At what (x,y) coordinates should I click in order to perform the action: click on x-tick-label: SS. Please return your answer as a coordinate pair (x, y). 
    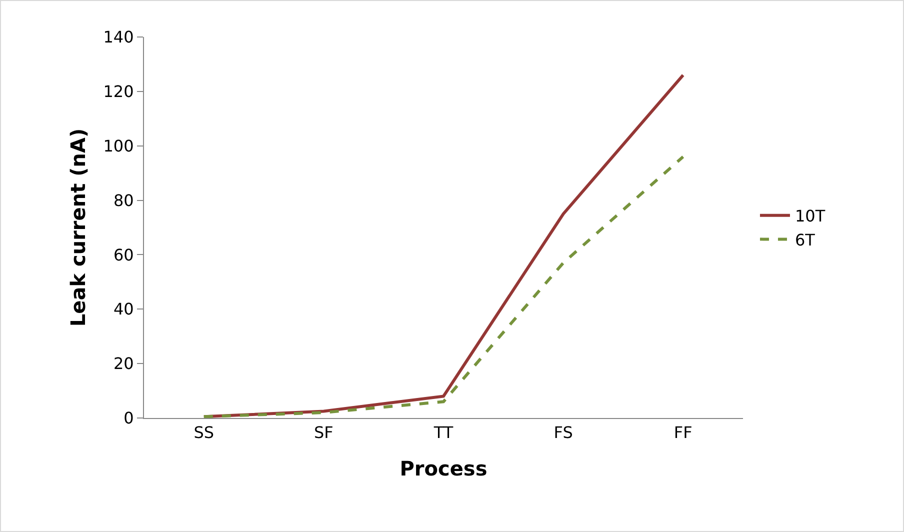
    Looking at the image, I should click on (204, 432).